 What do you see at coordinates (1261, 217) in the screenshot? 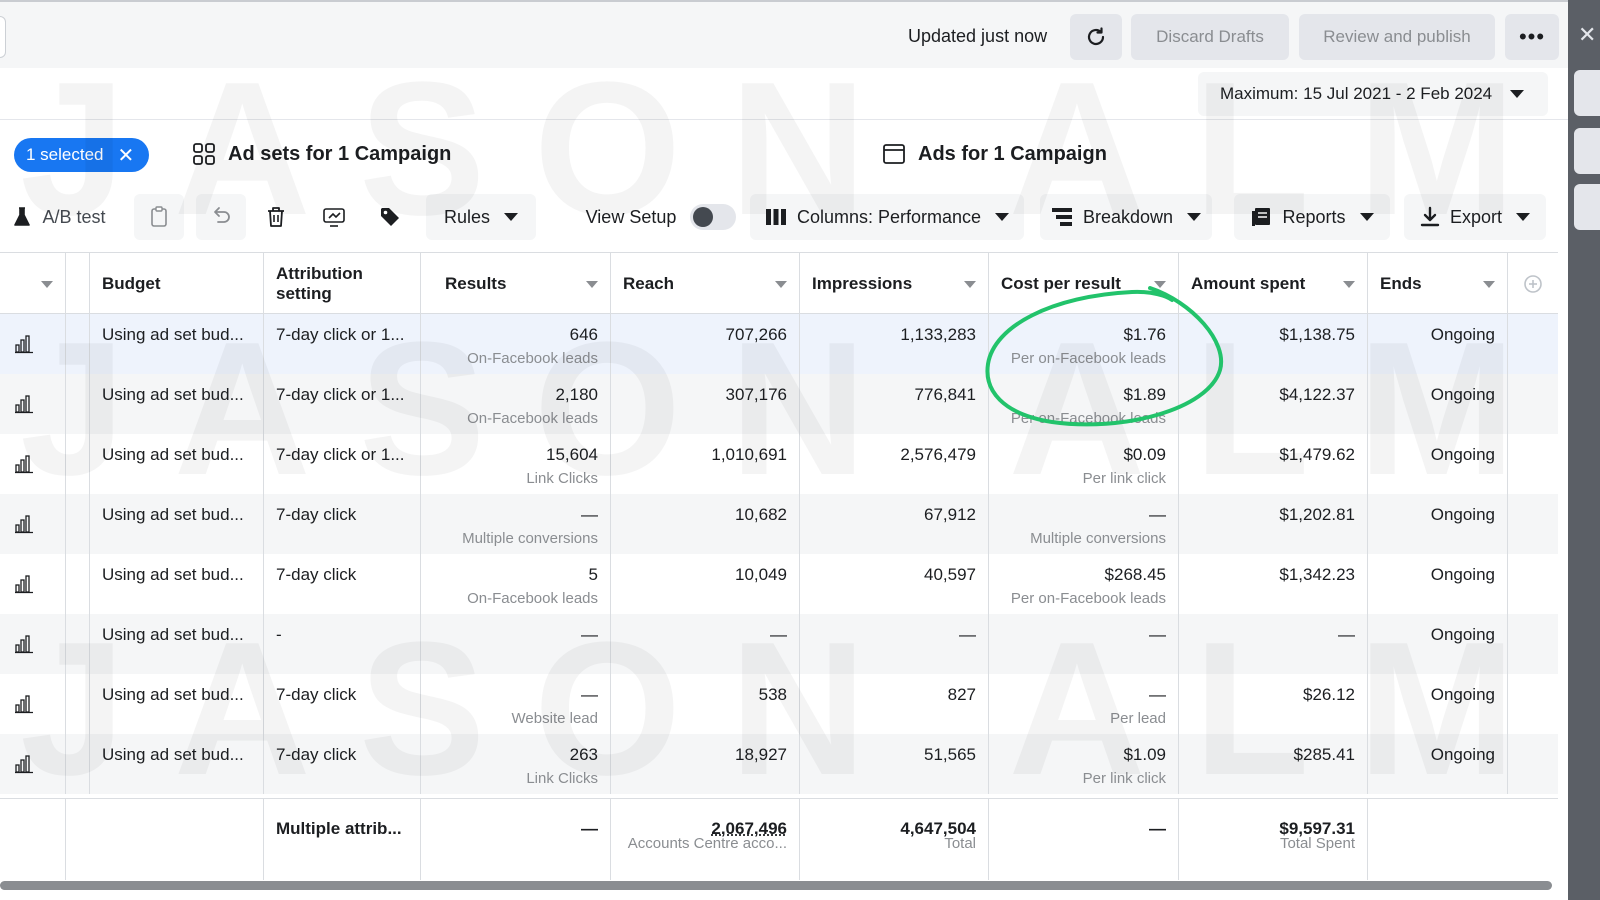
I see `reports-icon` at bounding box center [1261, 217].